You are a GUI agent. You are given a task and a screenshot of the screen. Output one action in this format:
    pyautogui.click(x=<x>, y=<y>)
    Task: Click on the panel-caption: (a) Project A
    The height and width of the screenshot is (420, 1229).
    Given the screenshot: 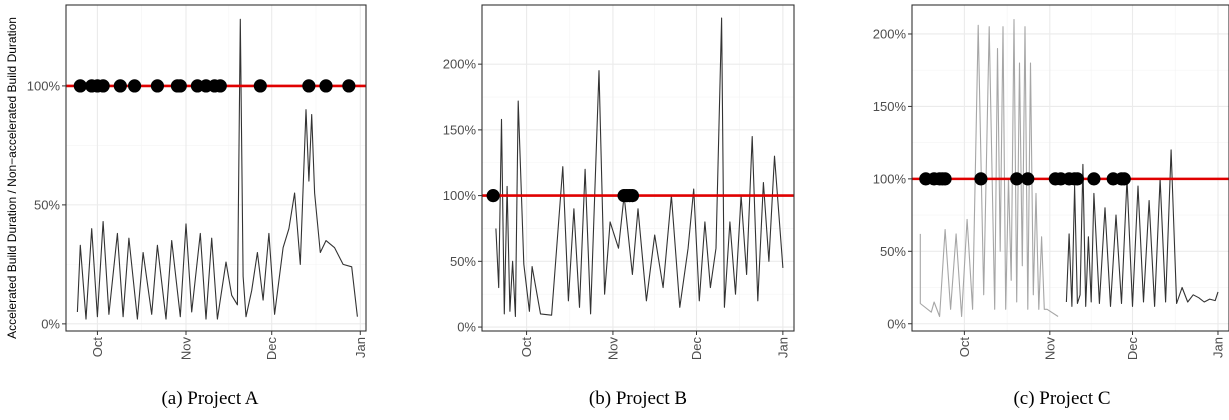 What is the action you would take?
    pyautogui.click(x=209, y=398)
    